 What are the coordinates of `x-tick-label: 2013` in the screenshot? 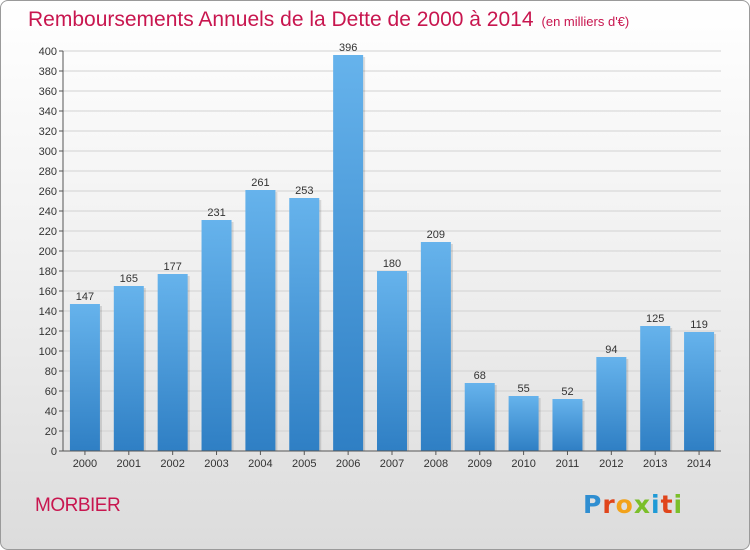 It's located at (655, 464).